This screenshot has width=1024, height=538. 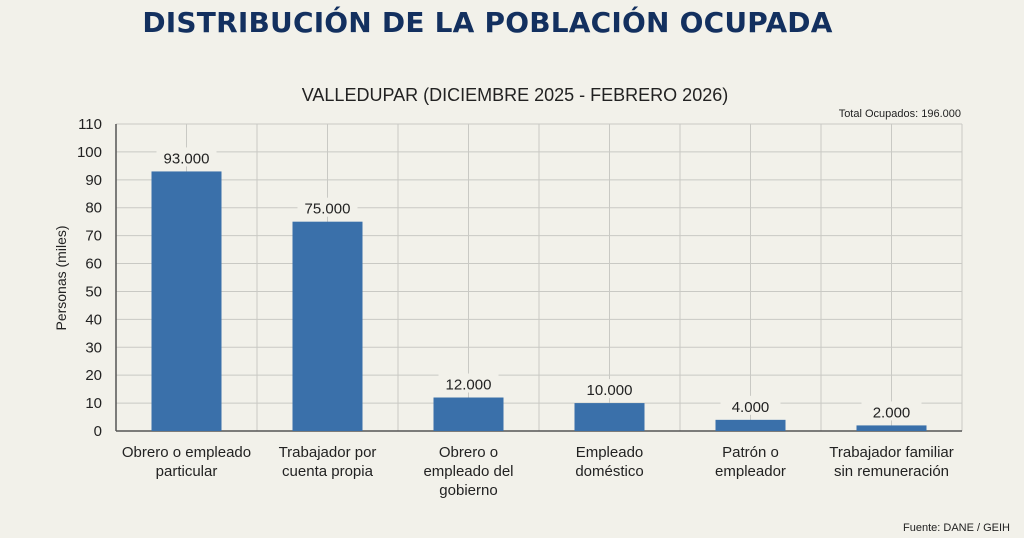 What do you see at coordinates (90, 124) in the screenshot?
I see `y-tick-label: 110` at bounding box center [90, 124].